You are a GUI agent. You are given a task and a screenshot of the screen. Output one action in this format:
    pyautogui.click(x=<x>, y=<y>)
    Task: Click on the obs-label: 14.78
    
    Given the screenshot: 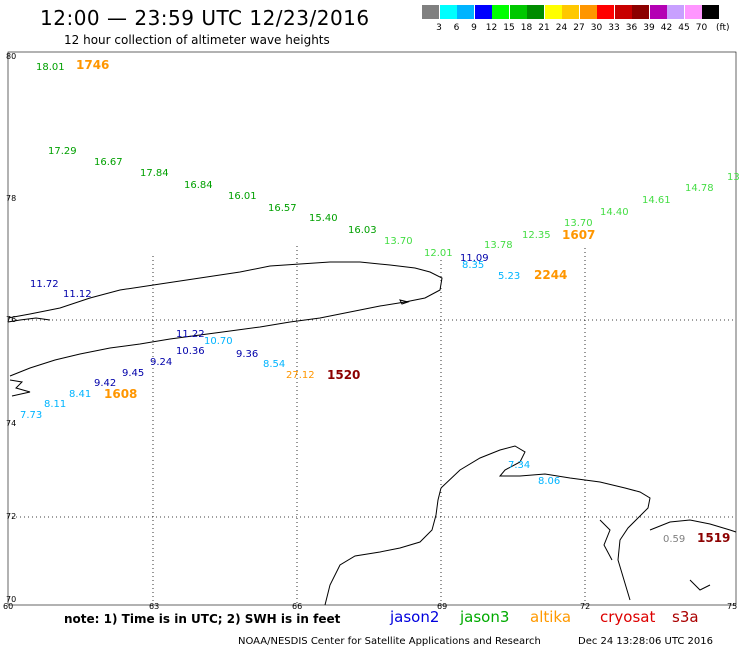 What is the action you would take?
    pyautogui.click(x=699, y=188)
    